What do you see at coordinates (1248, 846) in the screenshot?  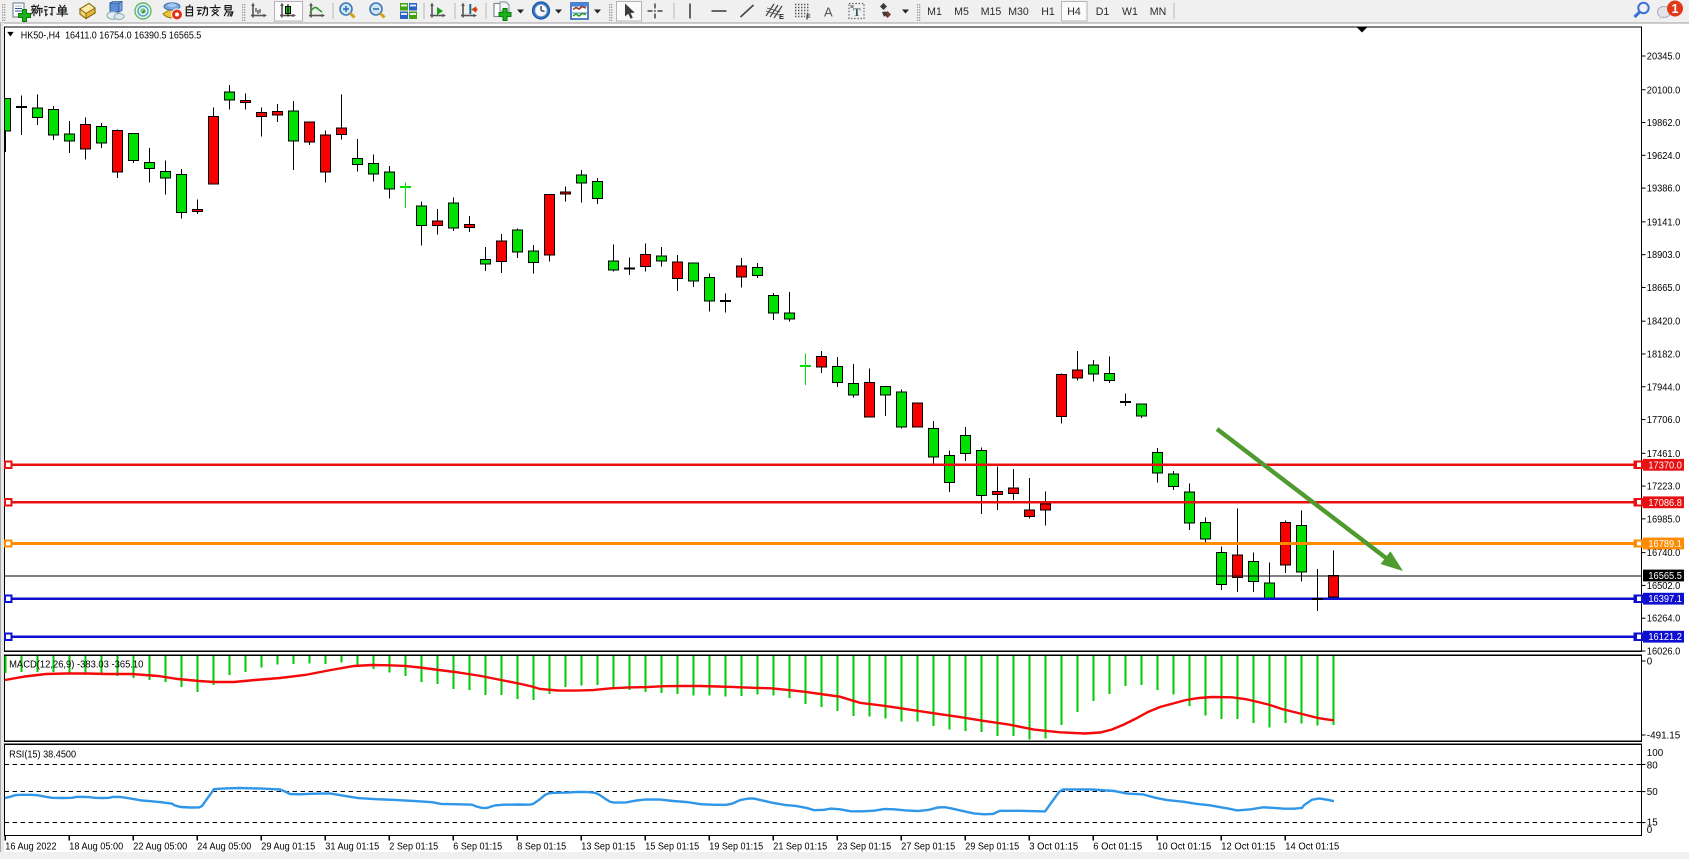 I see `svg-text: 12 Oct 01:15` at bounding box center [1248, 846].